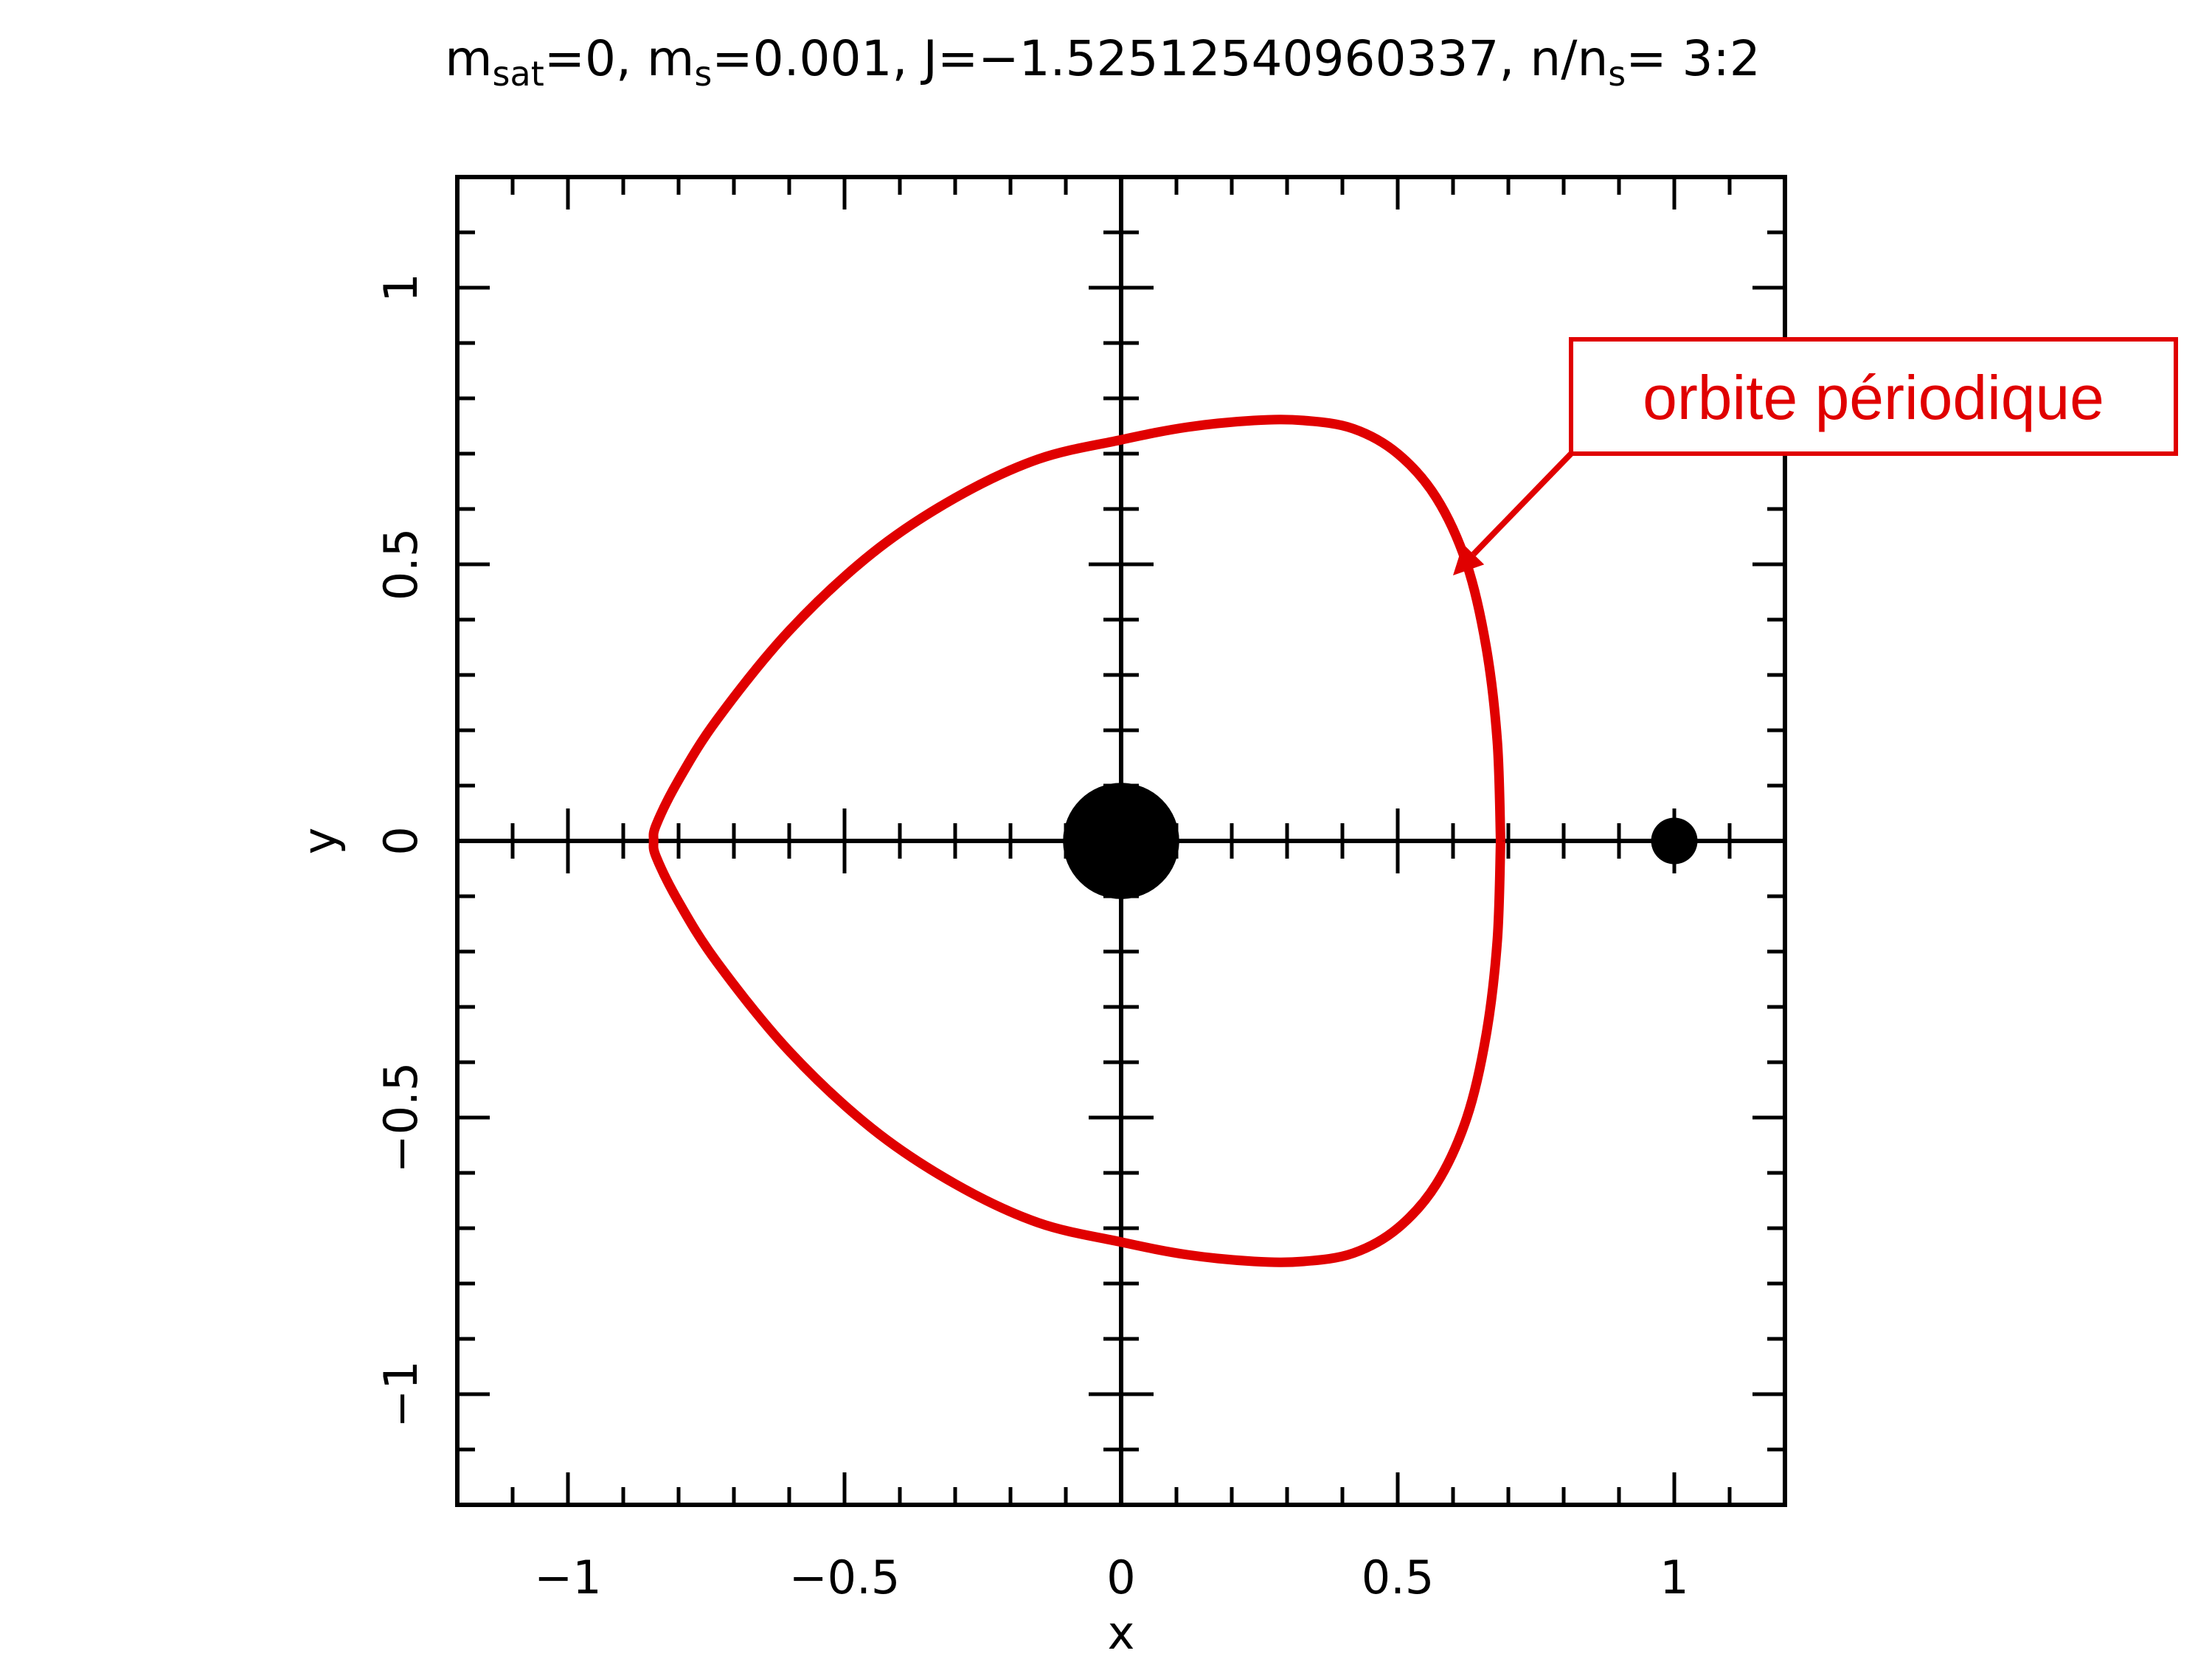 The height and width of the screenshot is (1659, 2212). Describe the element at coordinates (1121, 841) in the screenshot. I see `body-primary` at that location.